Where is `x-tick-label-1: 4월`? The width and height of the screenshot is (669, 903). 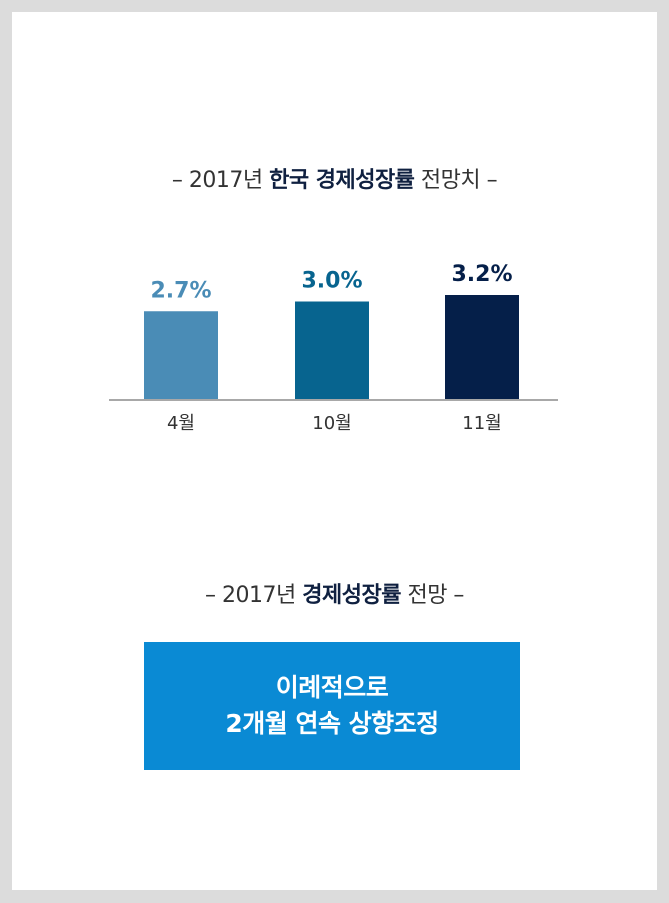 x-tick-label-1: 4월 is located at coordinates (181, 423).